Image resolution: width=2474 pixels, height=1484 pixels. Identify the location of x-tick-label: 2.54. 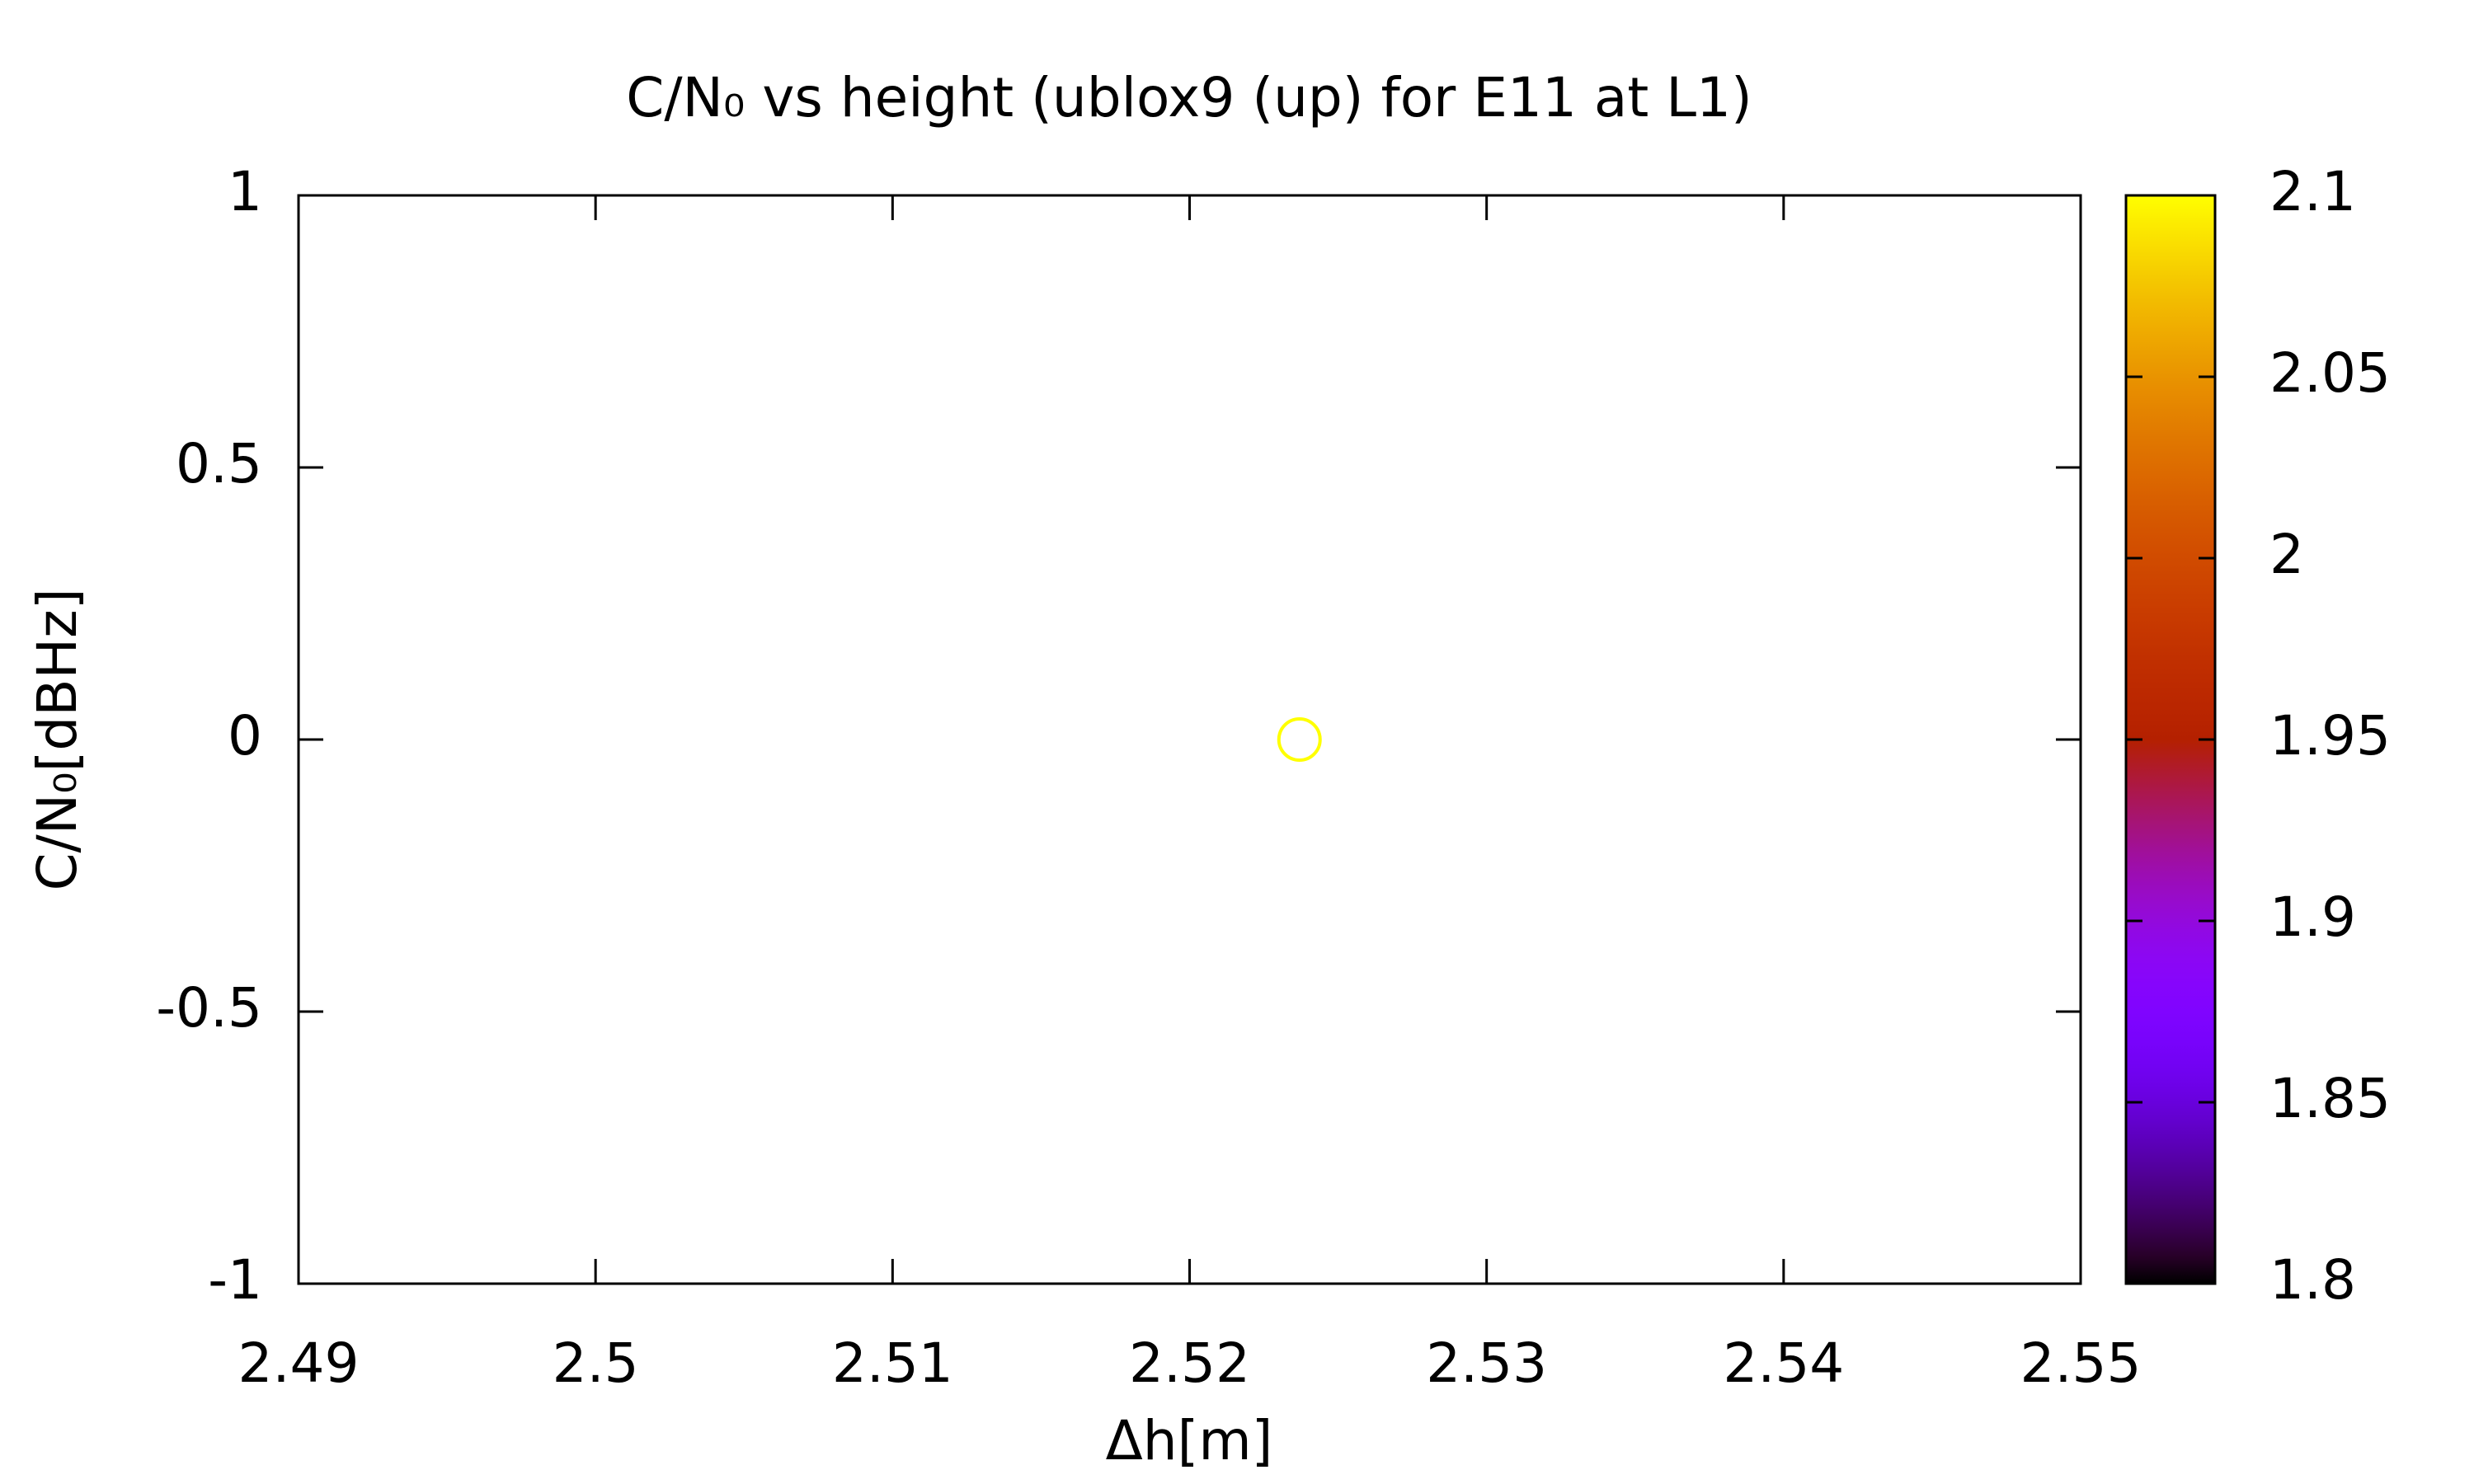
(1783, 1363).